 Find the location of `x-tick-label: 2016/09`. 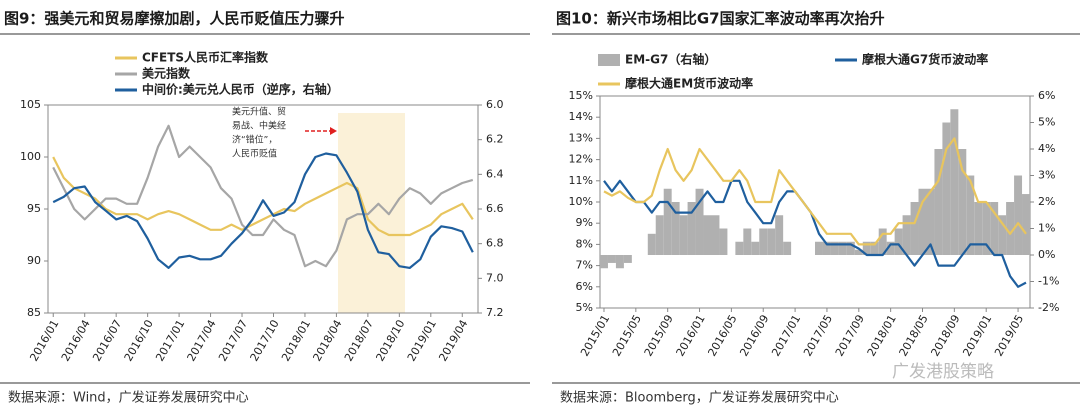

x-tick-label: 2016/09 is located at coordinates (754, 336).